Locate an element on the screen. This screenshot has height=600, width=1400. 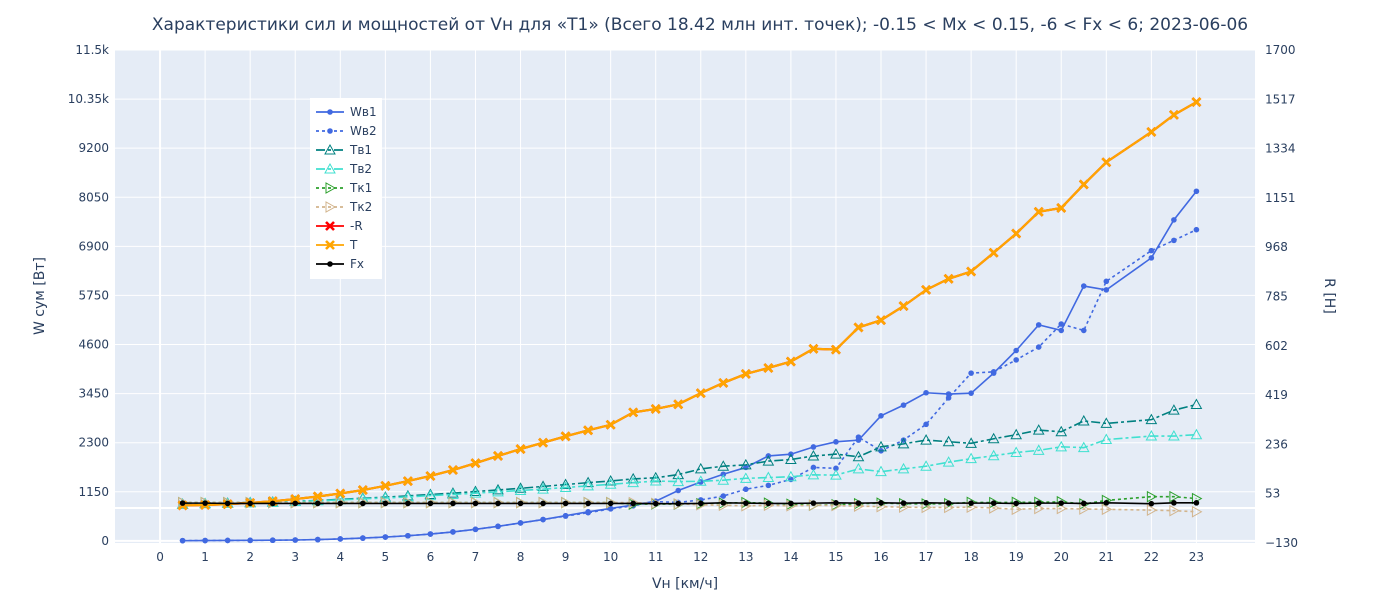
legend-item: Tк2 is located at coordinates (344, 207).